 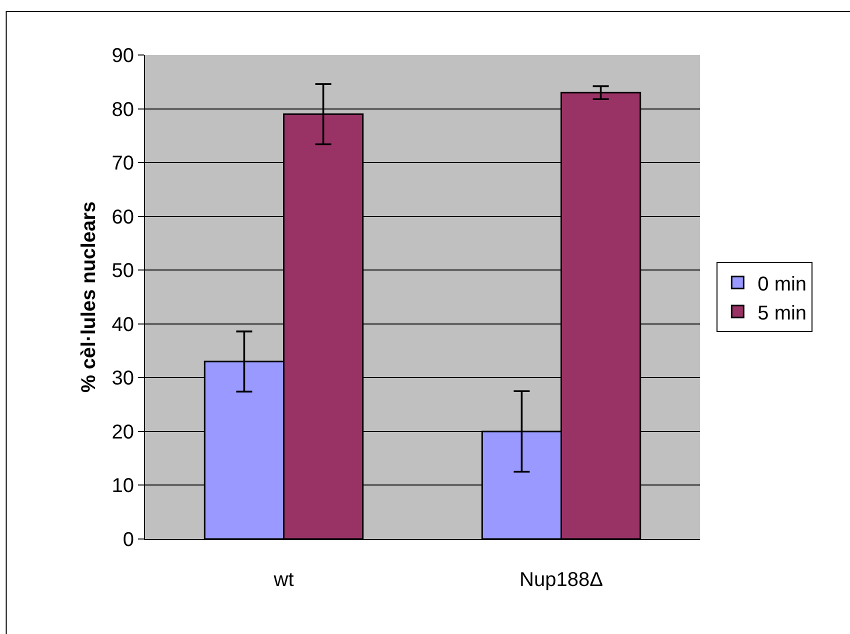 I want to click on legend-label: 5 min, so click(x=782, y=313).